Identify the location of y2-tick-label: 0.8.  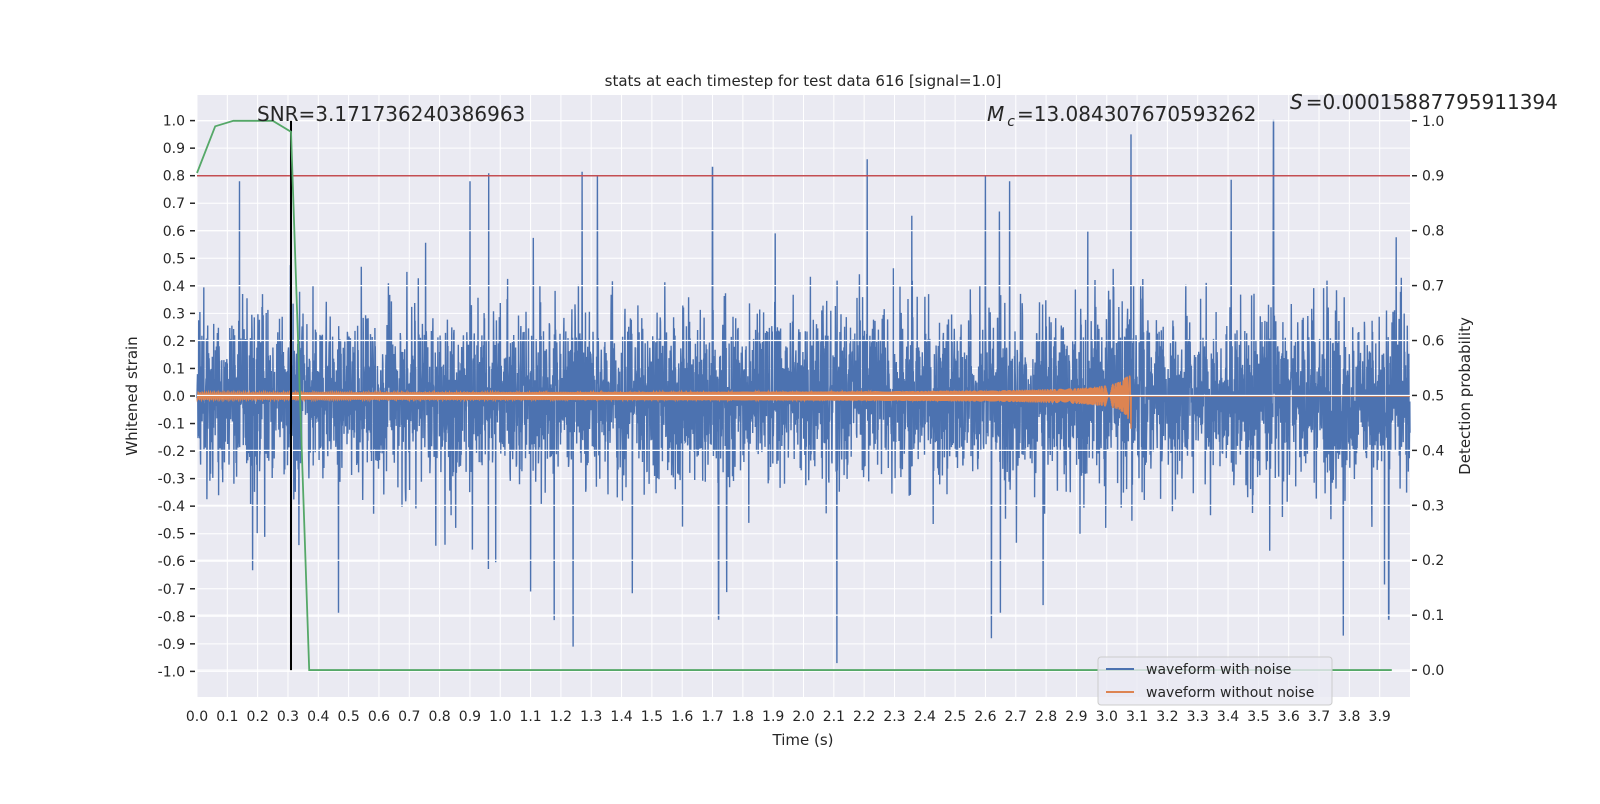
(1433, 232).